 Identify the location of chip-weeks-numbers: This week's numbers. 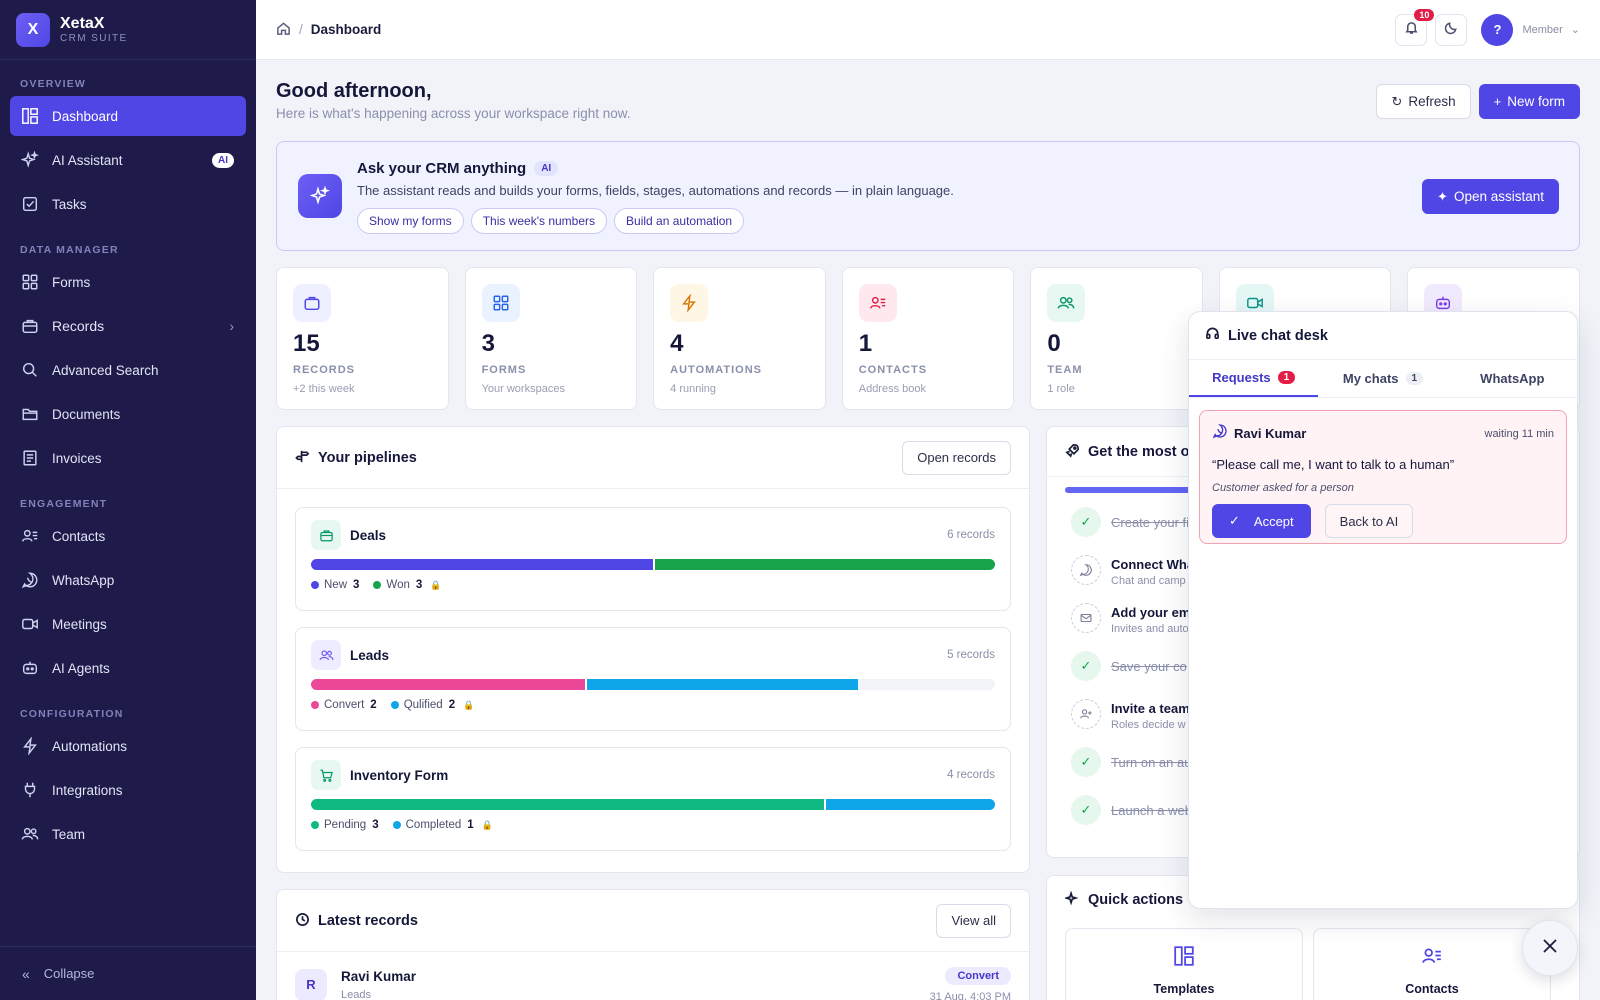
(539, 221).